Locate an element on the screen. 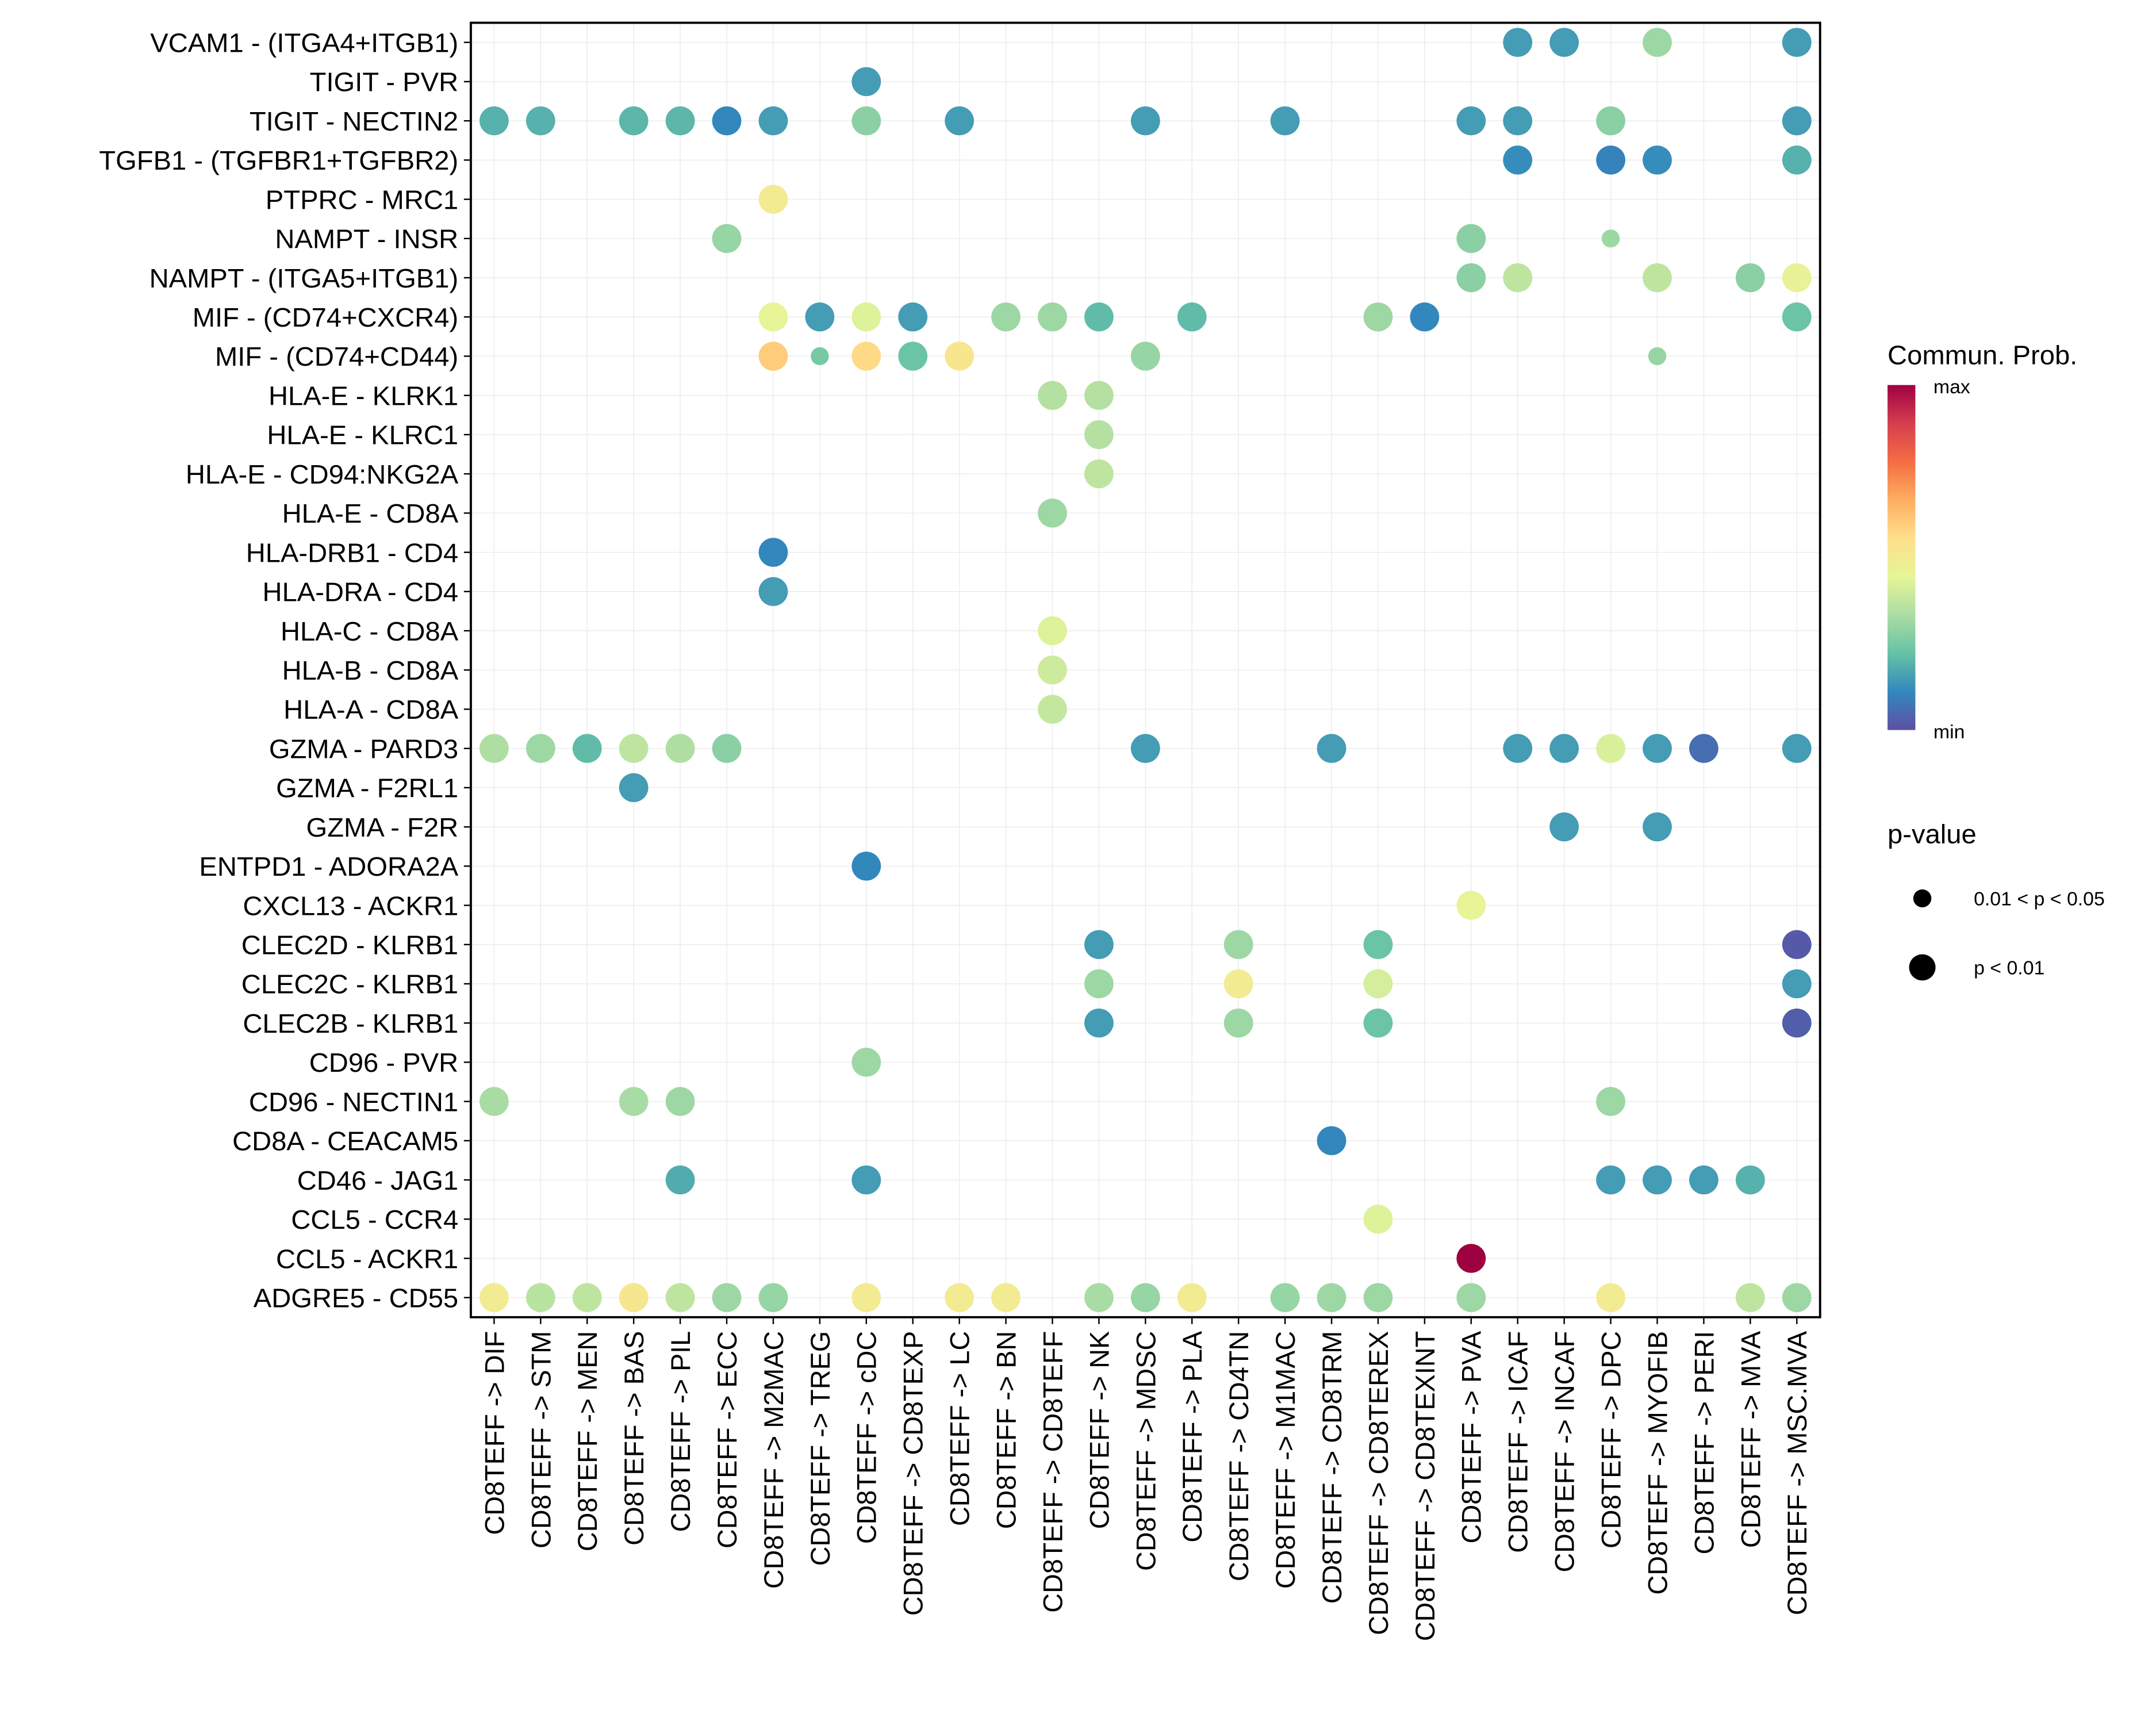 The height and width of the screenshot is (1725, 2156). x-tick-label: CD8TEFF -> CD8TRM is located at coordinates (1332, 1467).